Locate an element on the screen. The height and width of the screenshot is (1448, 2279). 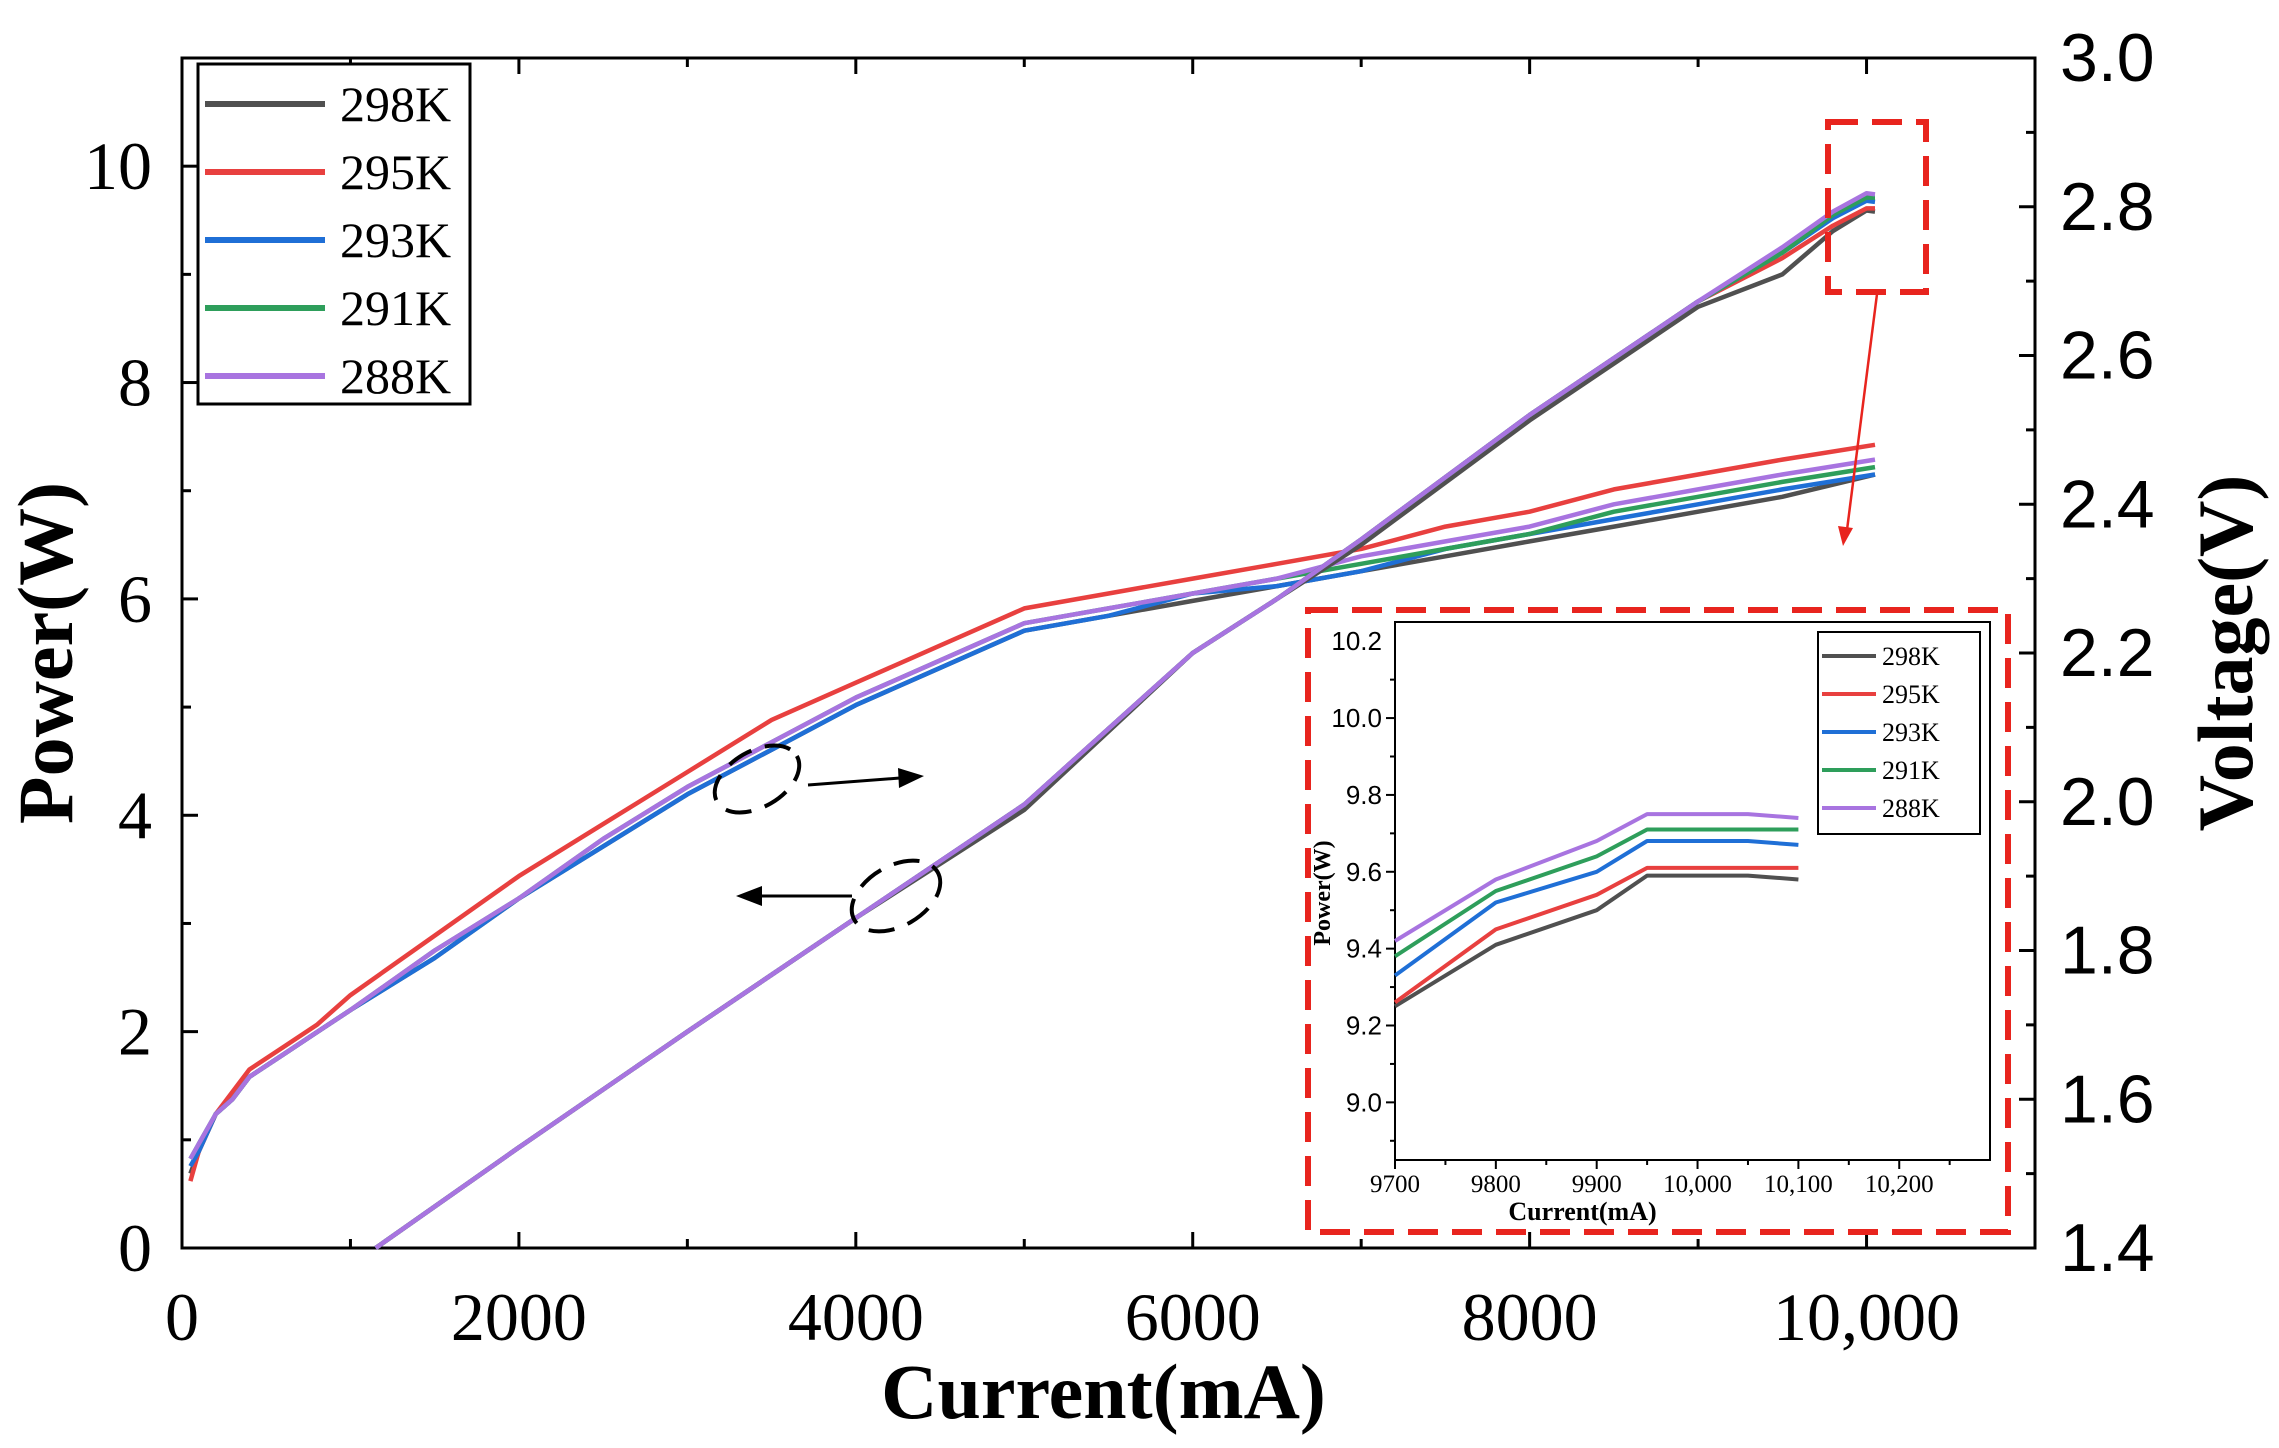
main-legend-box is located at coordinates (334, 234).